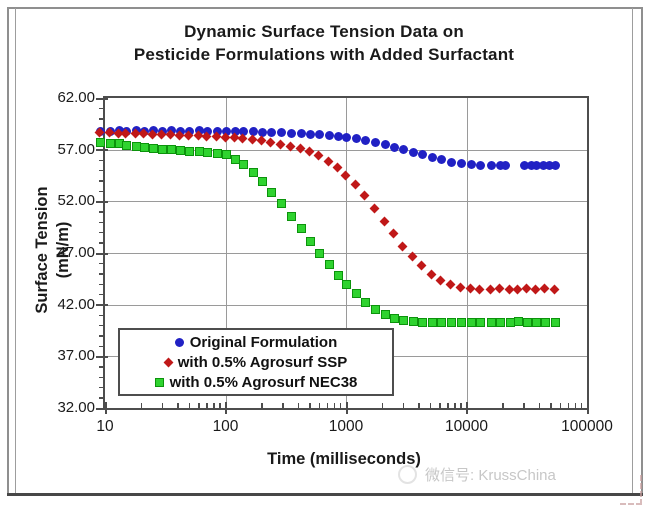 The image size is (648, 510). Describe the element at coordinates (76, 201) in the screenshot. I see `y-tick-label: 52.00` at that location.